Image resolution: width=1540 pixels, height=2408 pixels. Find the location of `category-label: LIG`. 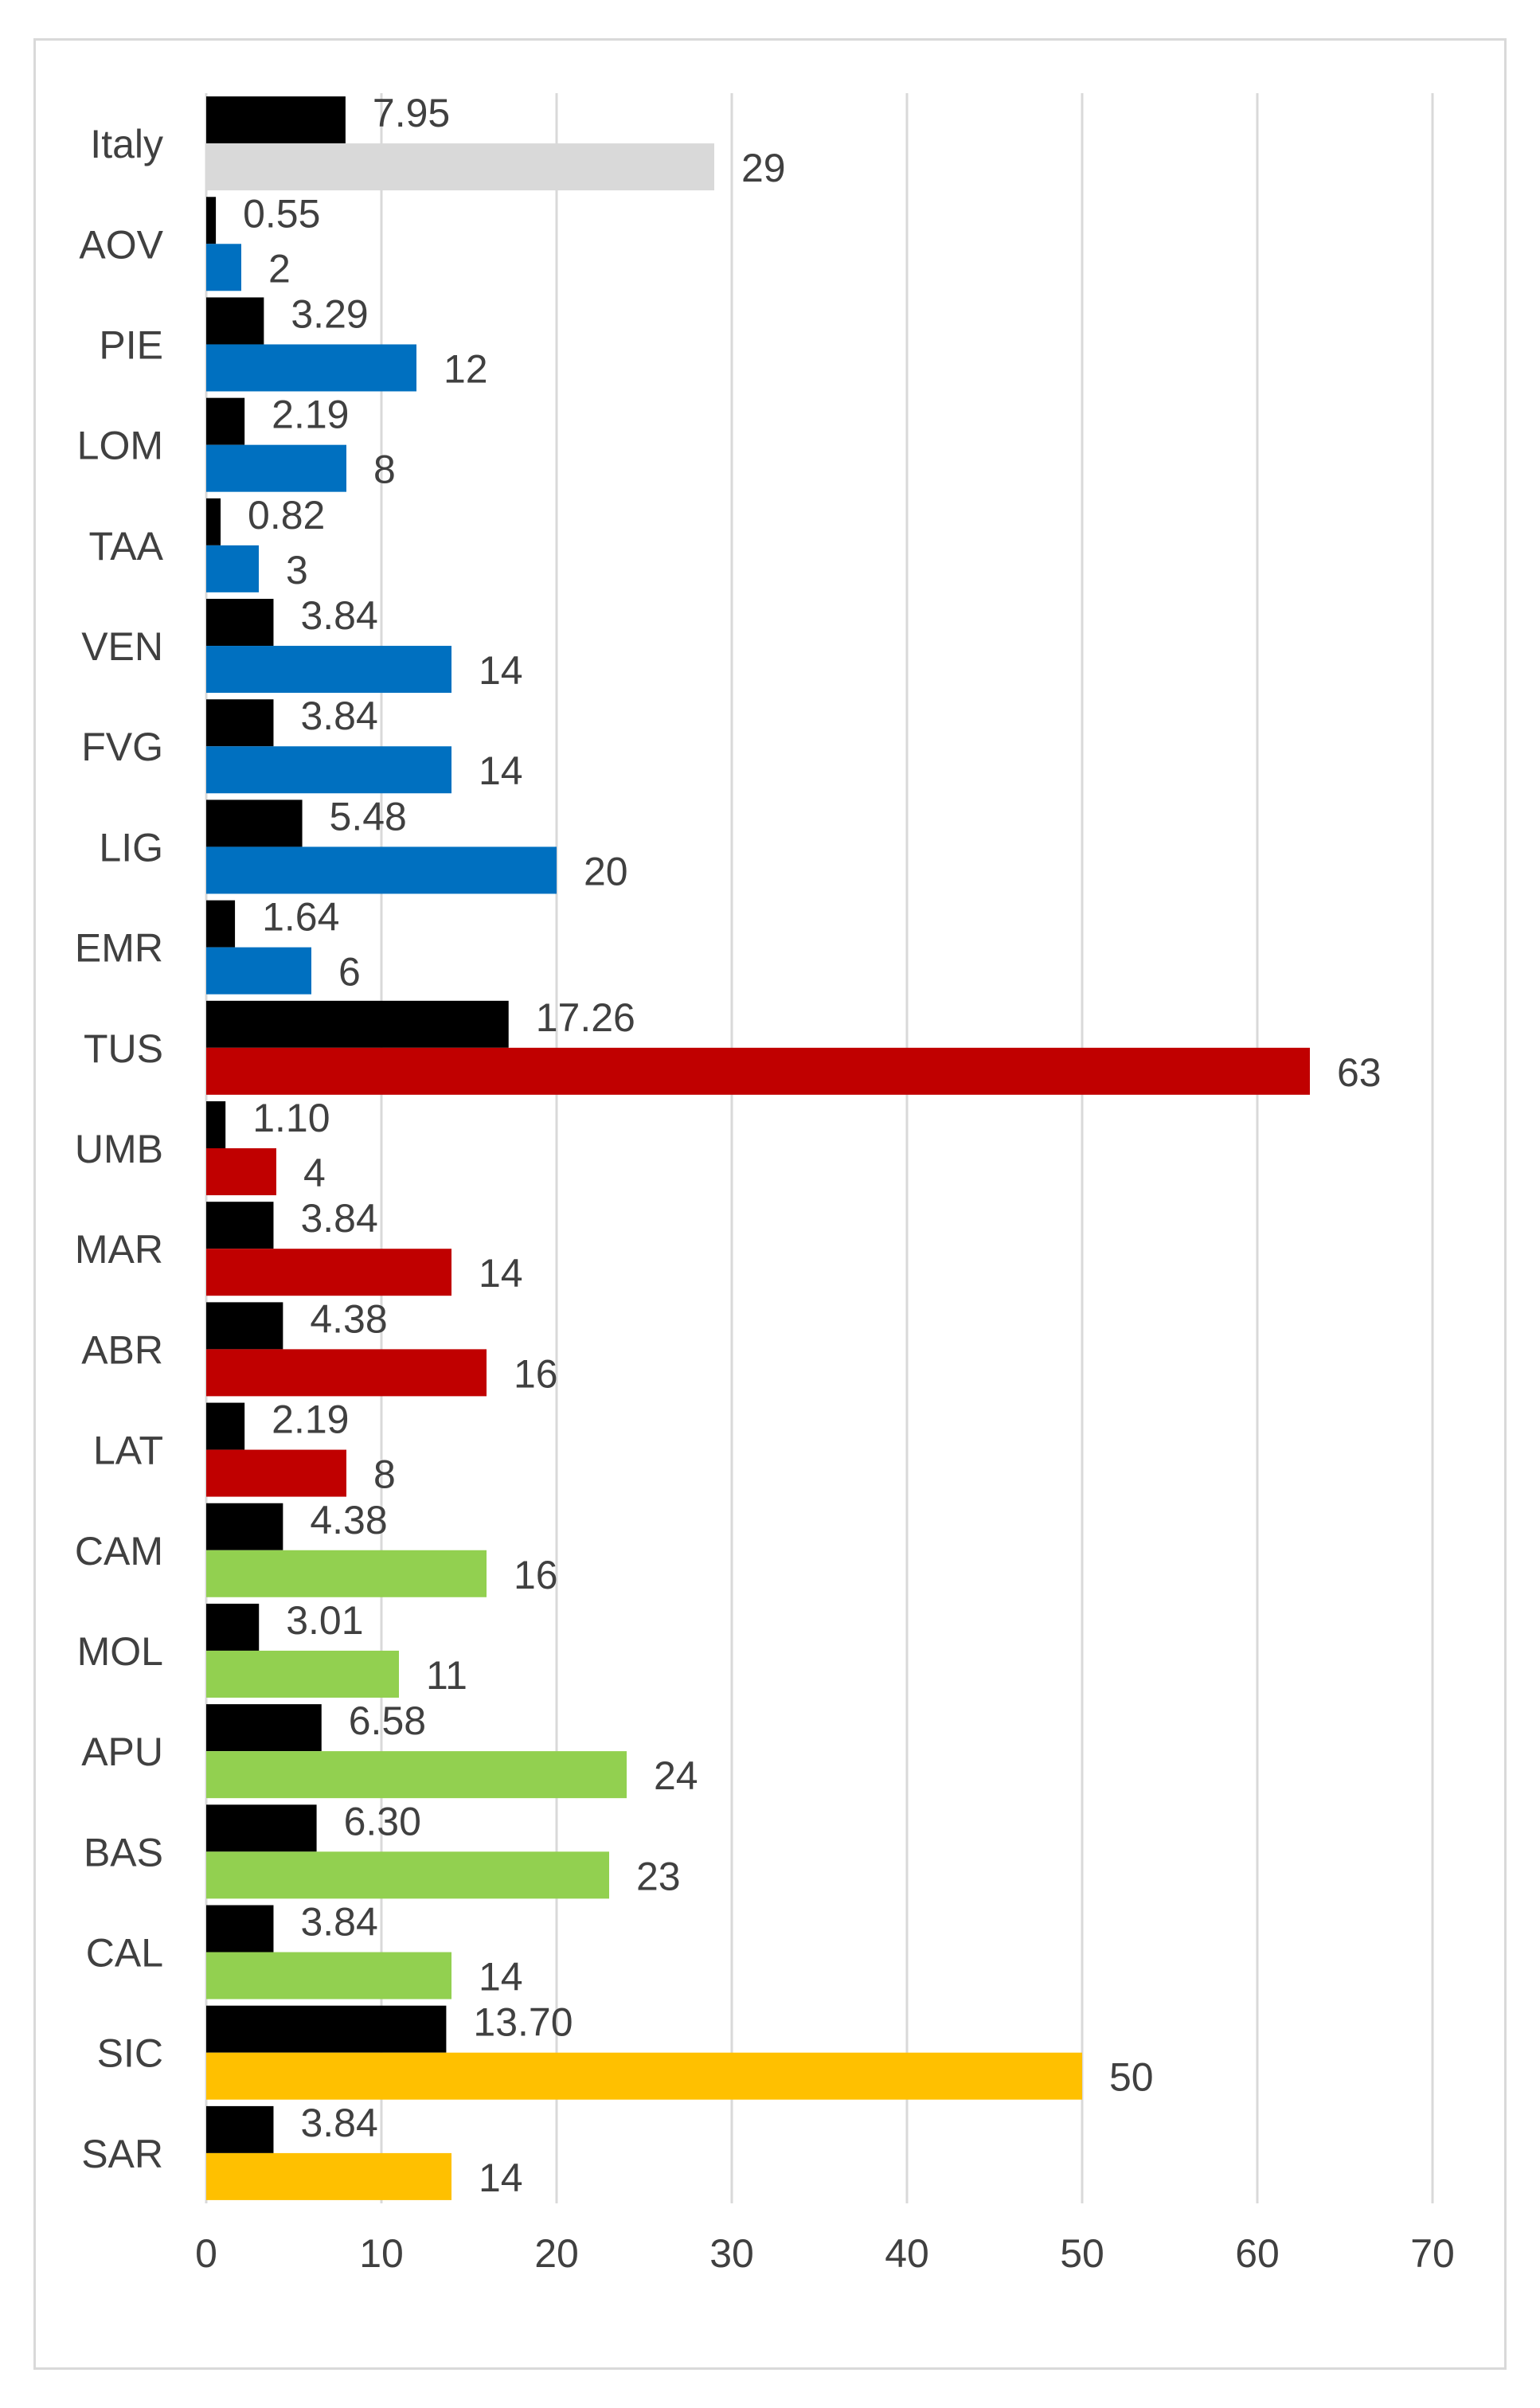

category-label: LIG is located at coordinates (131, 847).